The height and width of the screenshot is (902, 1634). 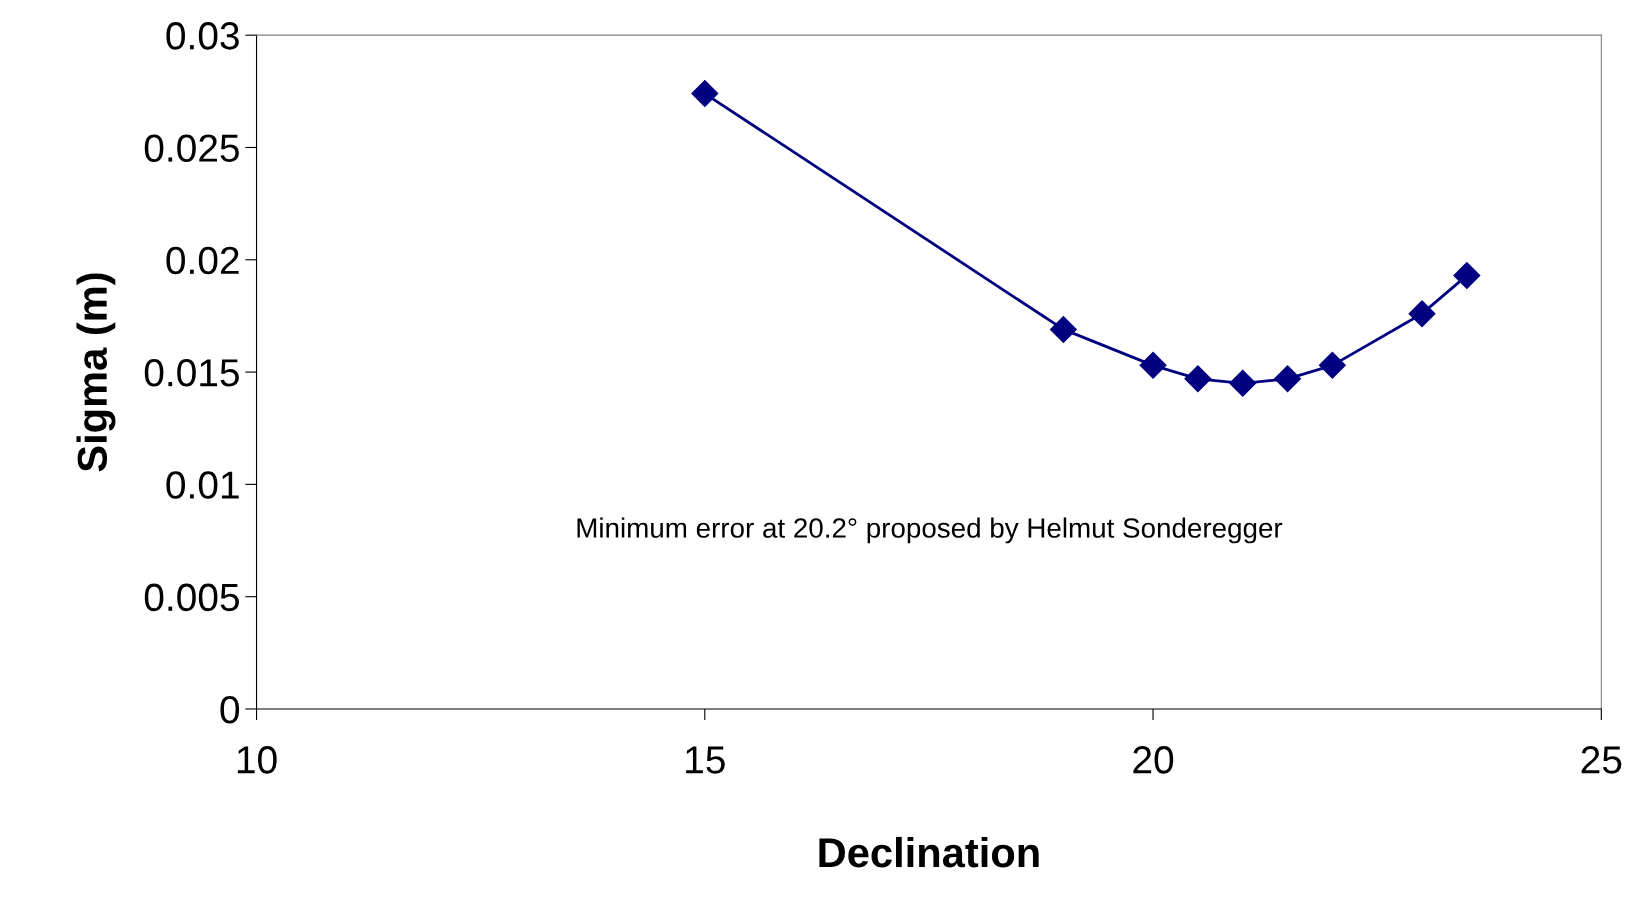 I want to click on x-tick-label: 15, so click(x=705, y=760).